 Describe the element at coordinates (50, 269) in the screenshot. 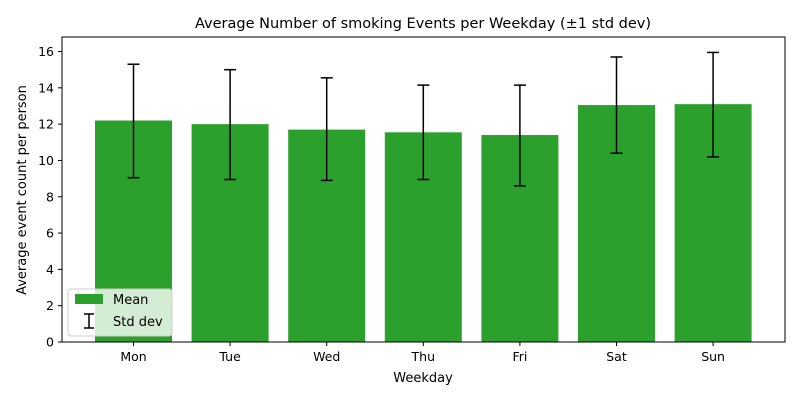

I see `y-tick-label: 4` at that location.